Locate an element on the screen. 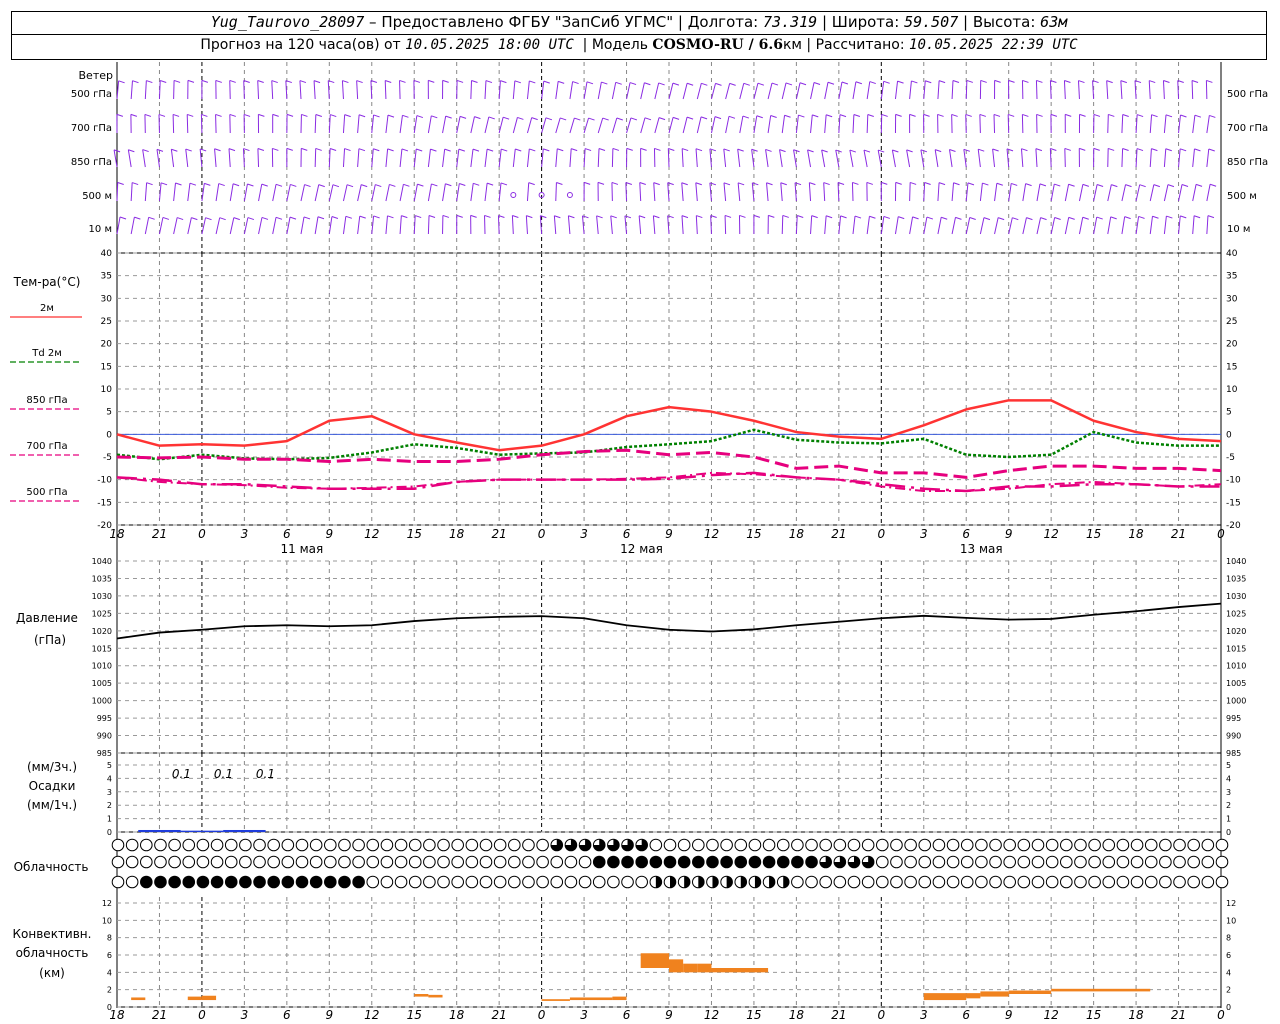 The height and width of the screenshot is (1024, 1280). conv-unit: (км) is located at coordinates (52, 973).